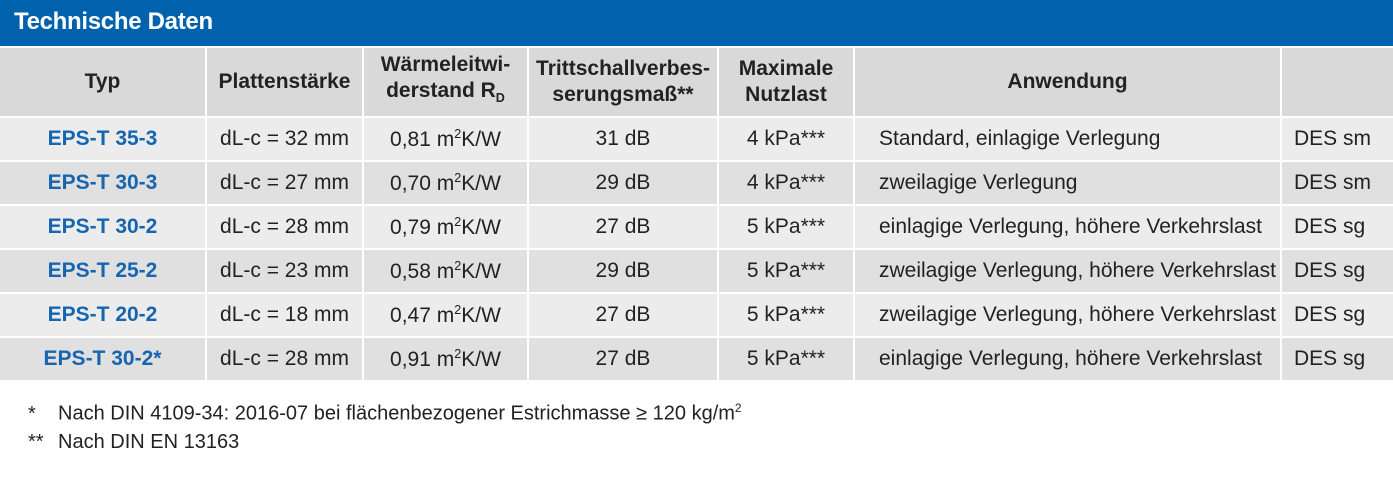 Image resolution: width=1393 pixels, height=478 pixels. I want to click on footnote-2-text: Nach DIN EN 13163, so click(149, 442).